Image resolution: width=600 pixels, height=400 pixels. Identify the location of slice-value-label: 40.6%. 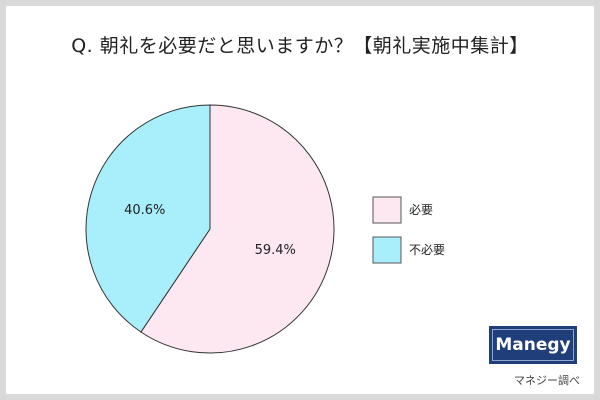
(144, 210).